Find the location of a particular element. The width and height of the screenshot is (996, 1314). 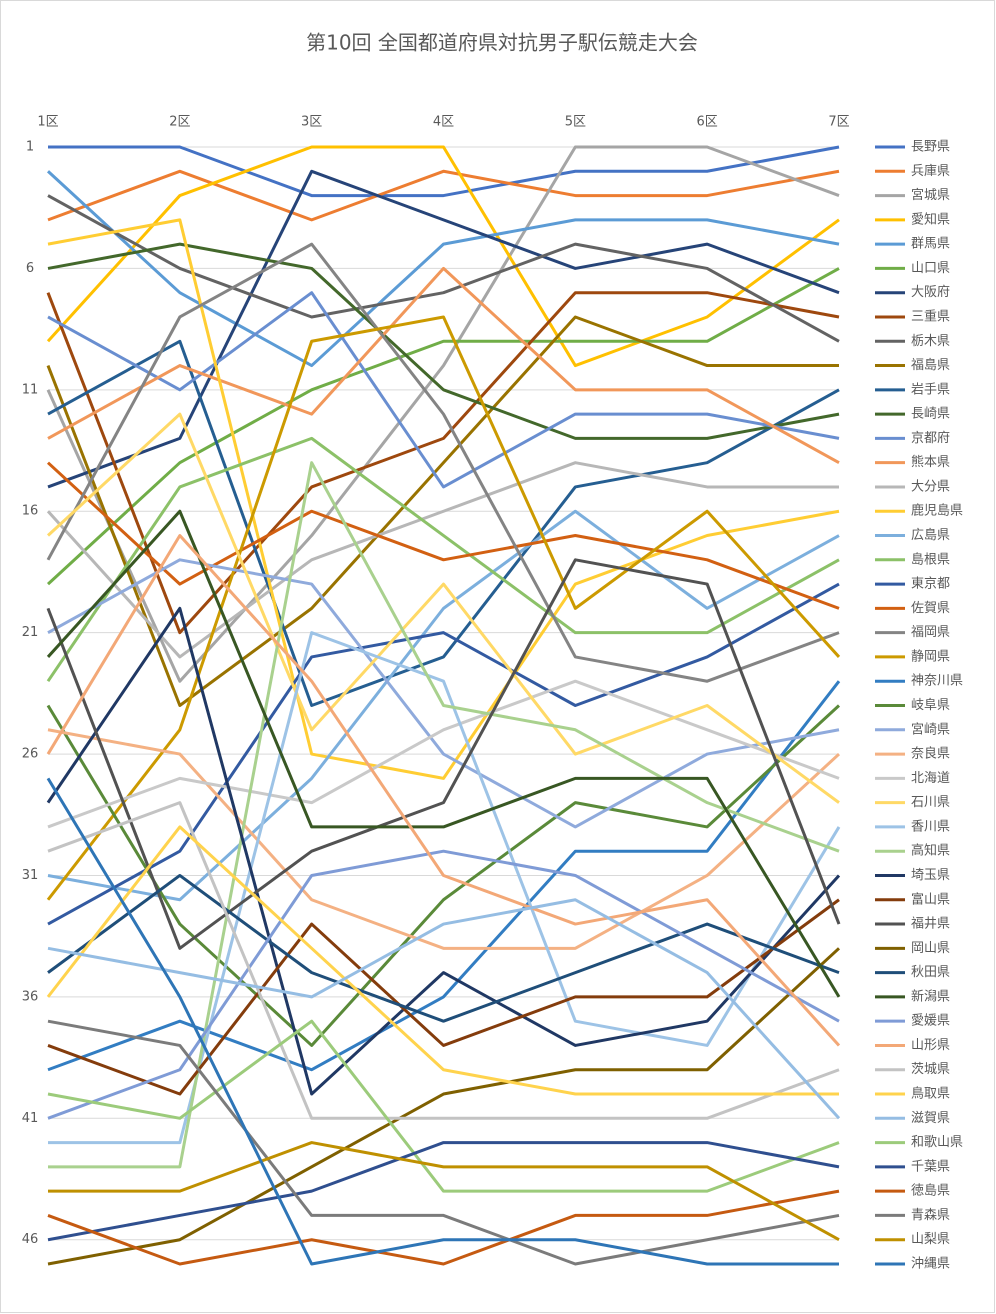

legend-label: 愛媛県 is located at coordinates (930, 1021).